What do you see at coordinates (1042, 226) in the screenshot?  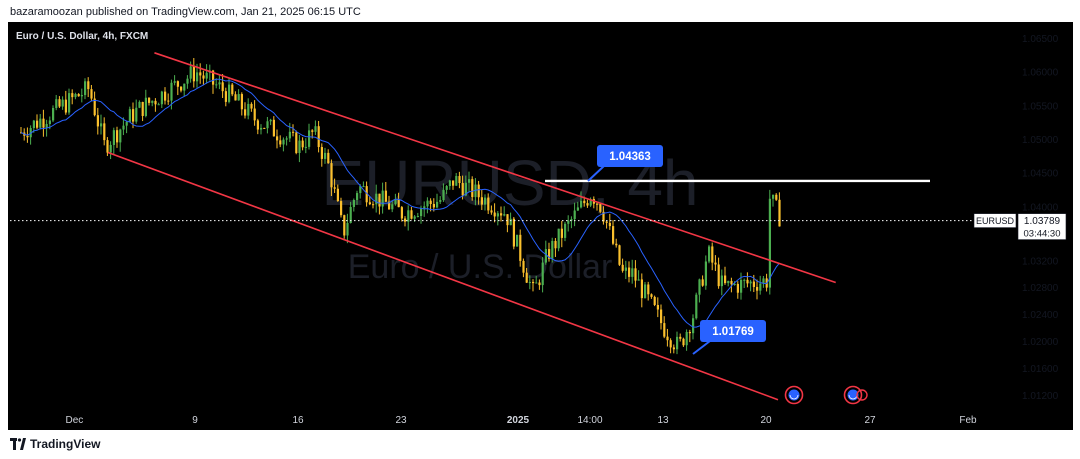 I see `last-price-box` at bounding box center [1042, 226].